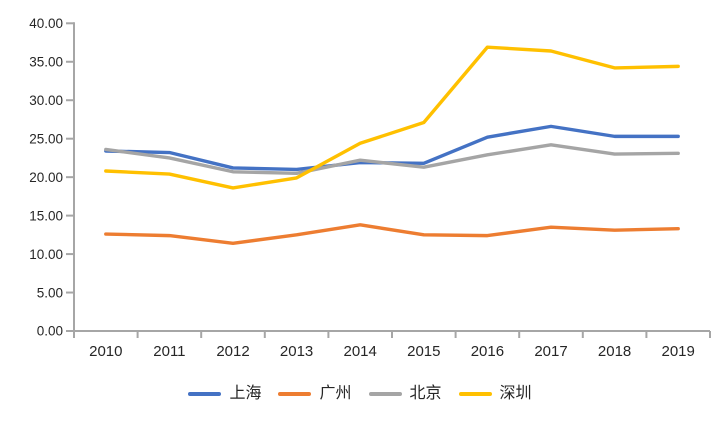 This screenshot has height=432, width=720. I want to click on legend-swatch-shanghai, so click(205, 394).